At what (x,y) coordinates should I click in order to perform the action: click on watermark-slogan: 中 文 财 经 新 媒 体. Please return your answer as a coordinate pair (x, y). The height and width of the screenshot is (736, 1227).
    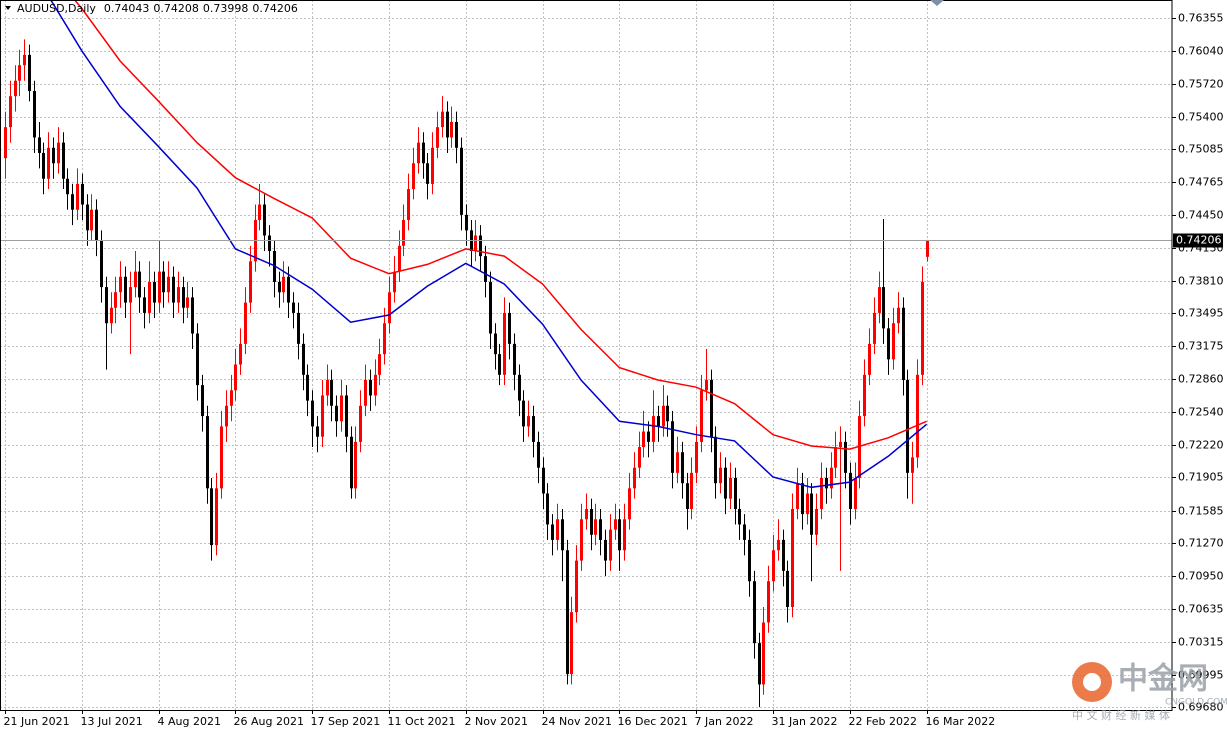
    Looking at the image, I should click on (1121, 715).